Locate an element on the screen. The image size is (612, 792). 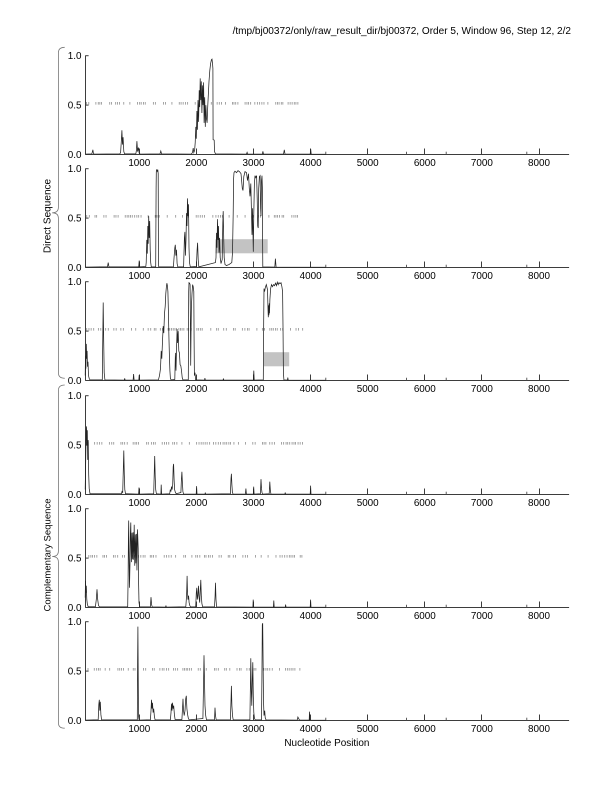
svg-text: Nucleotide Position is located at coordinates (326, 743).